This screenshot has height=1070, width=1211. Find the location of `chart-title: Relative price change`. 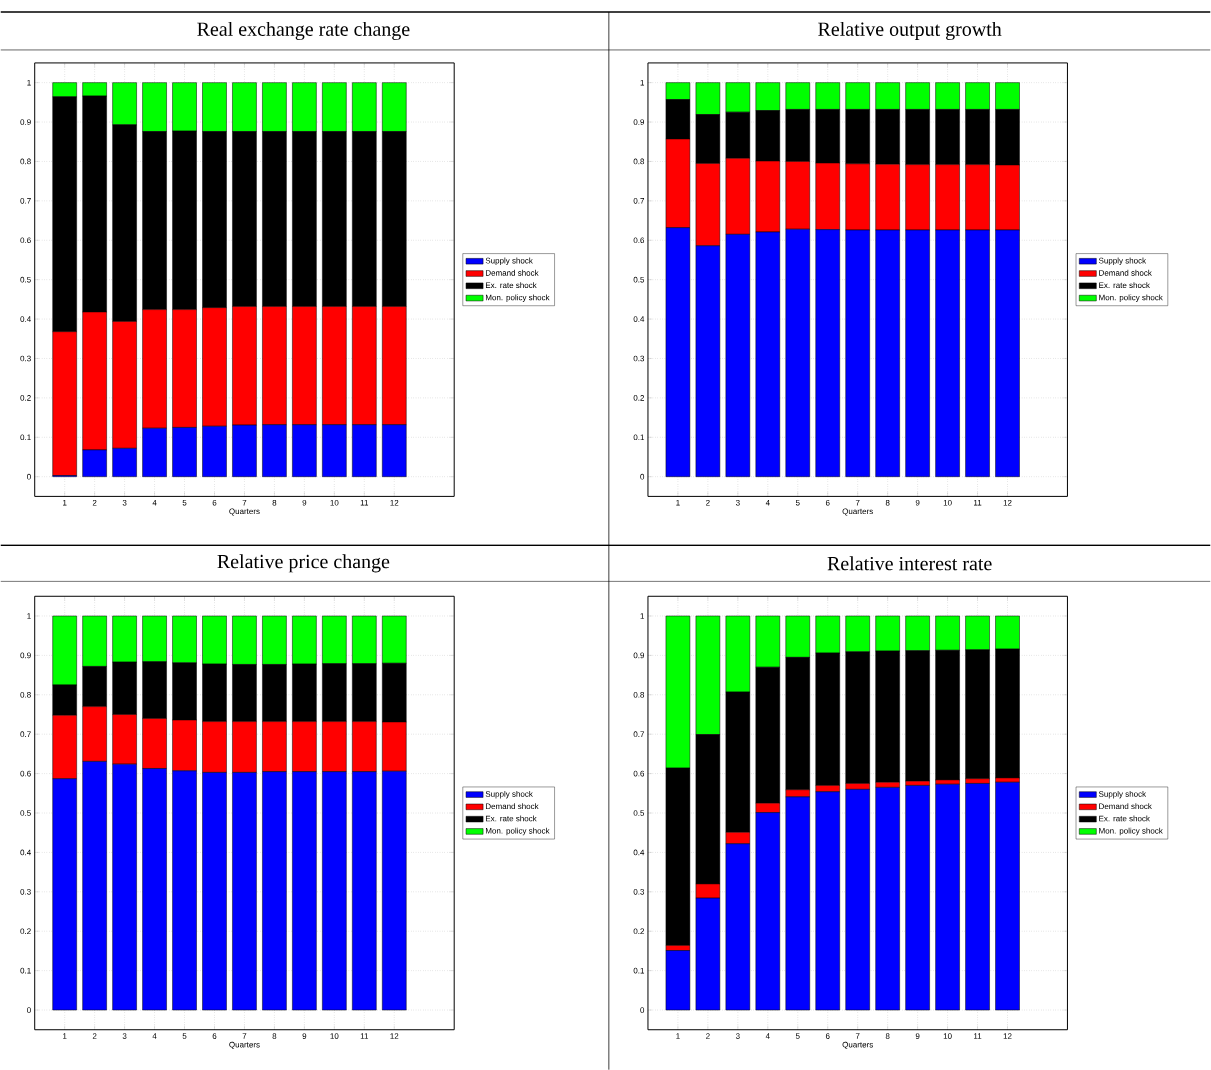

chart-title: Relative price change is located at coordinates (303, 563).